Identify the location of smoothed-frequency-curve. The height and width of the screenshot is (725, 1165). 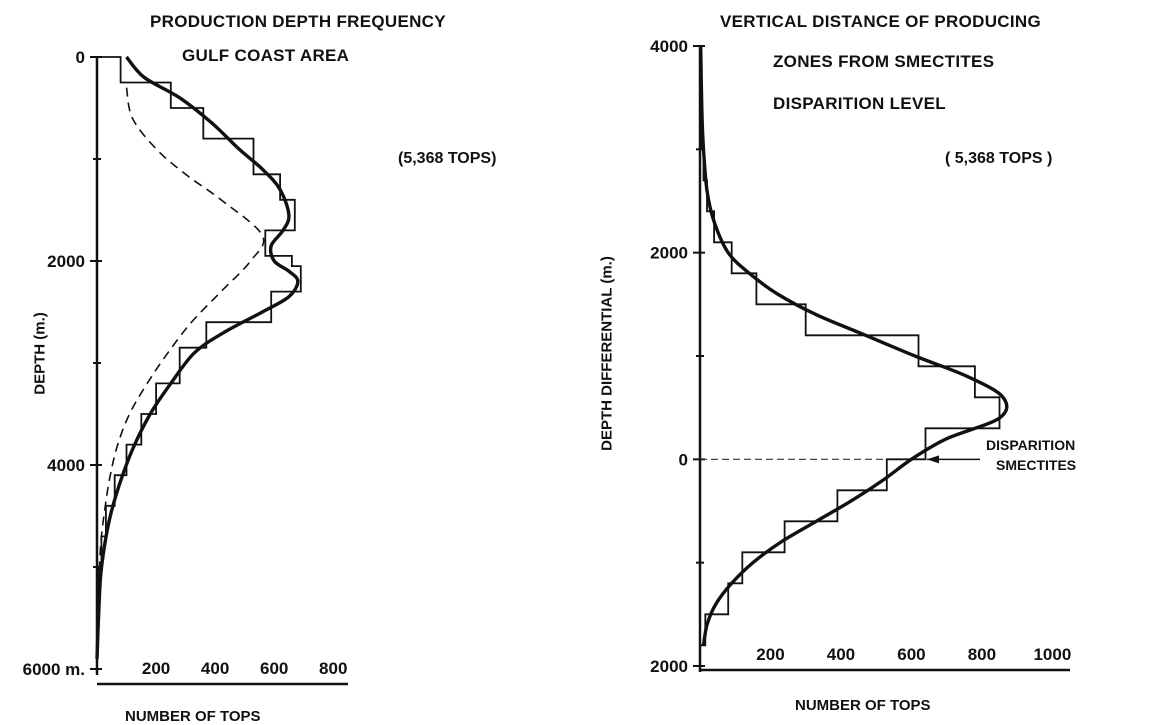
(197, 357).